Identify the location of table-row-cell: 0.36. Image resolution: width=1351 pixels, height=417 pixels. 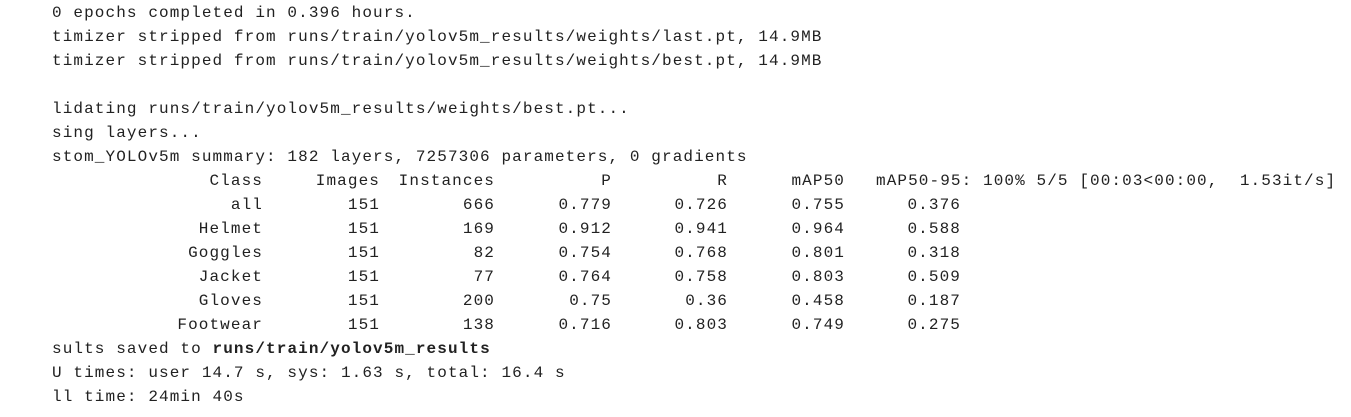
(706, 301).